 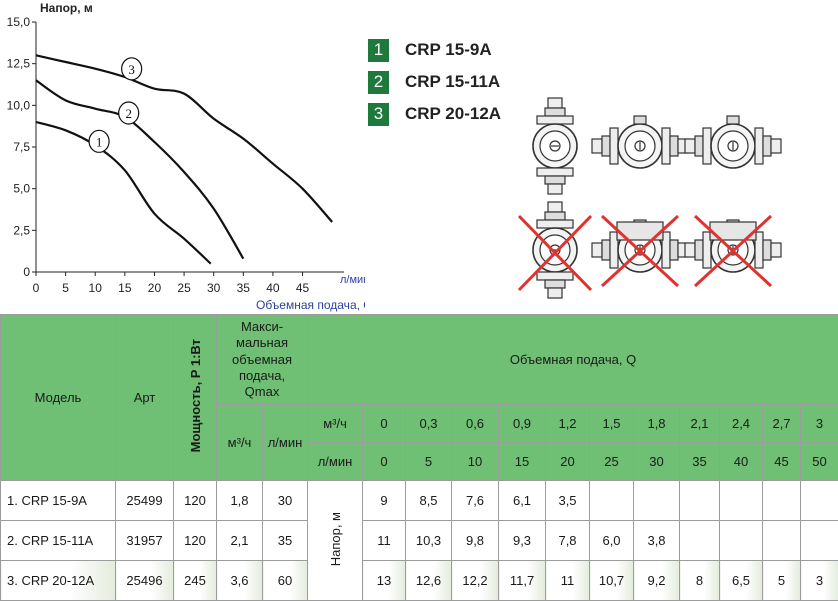 What do you see at coordinates (429, 462) in the screenshot?
I see `flow-l-value: 5` at bounding box center [429, 462].